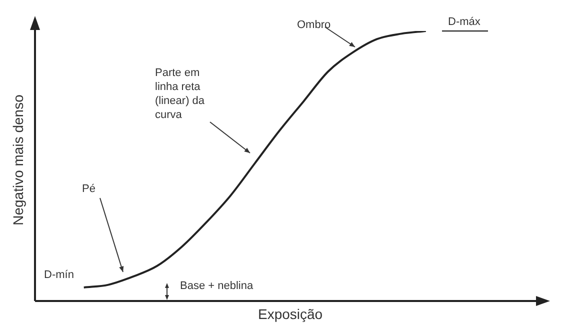 The image size is (563, 332). I want to click on annotation: D-mín, so click(59, 275).